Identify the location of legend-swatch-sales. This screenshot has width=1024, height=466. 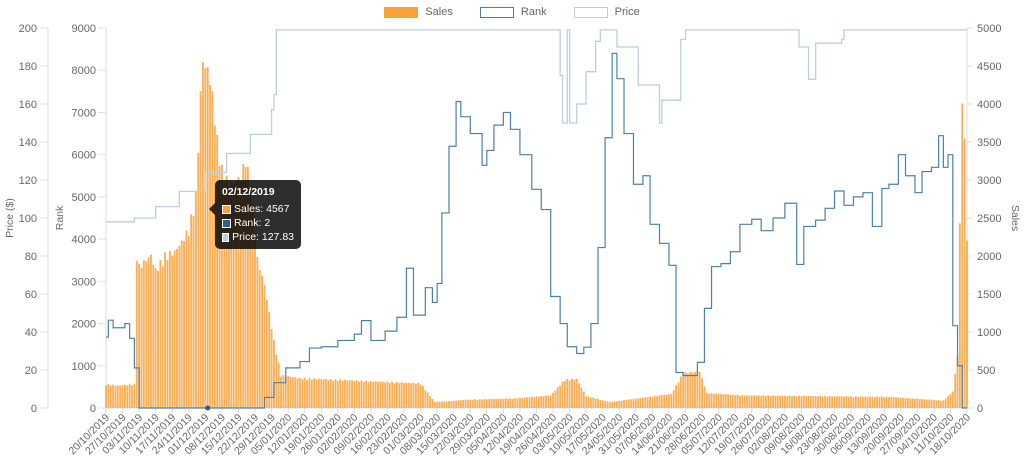
(401, 12).